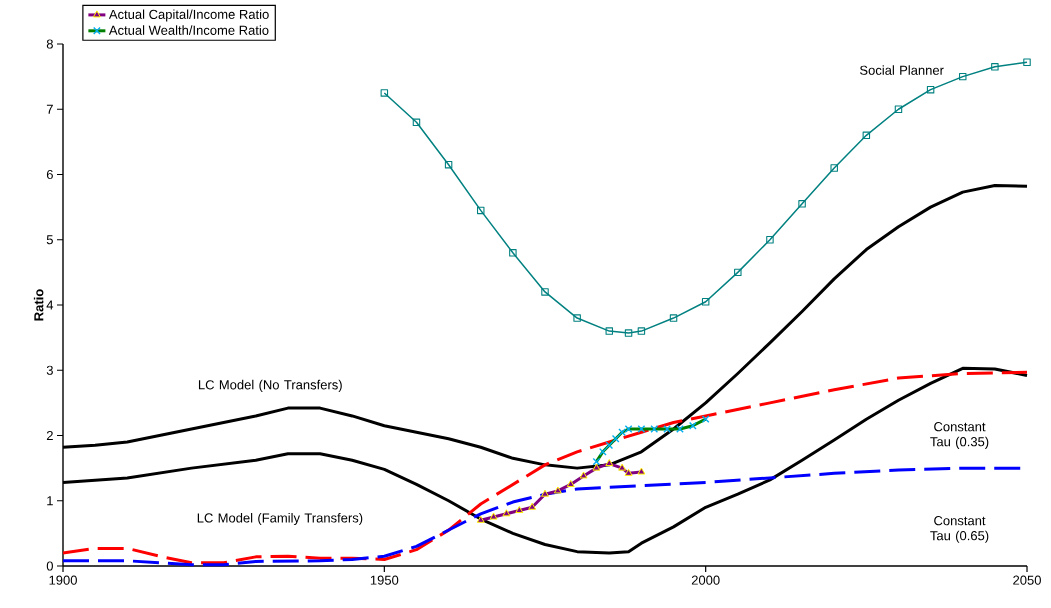 This screenshot has width=1051, height=608. I want to click on annotation: LC Model (No Transfers), so click(270, 385).